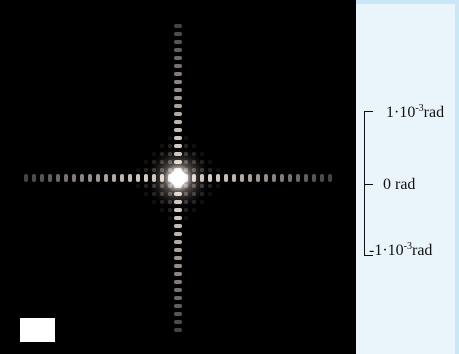  Describe the element at coordinates (386, 250) in the screenshot. I see `tick-label-bottom-prefix: -1·10` at that location.